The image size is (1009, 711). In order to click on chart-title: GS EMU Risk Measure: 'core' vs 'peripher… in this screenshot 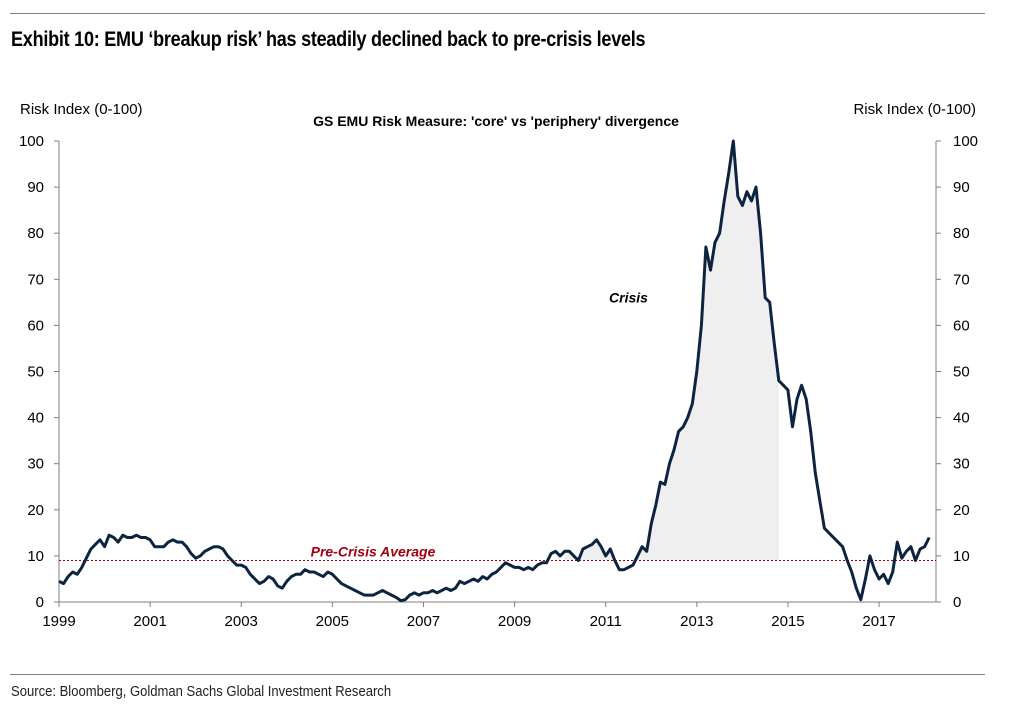, I will do `click(496, 121)`.